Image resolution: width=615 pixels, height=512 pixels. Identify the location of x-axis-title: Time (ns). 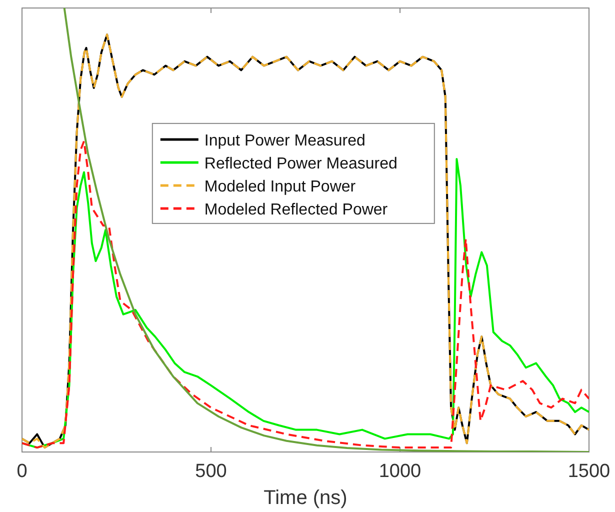
(306, 498).